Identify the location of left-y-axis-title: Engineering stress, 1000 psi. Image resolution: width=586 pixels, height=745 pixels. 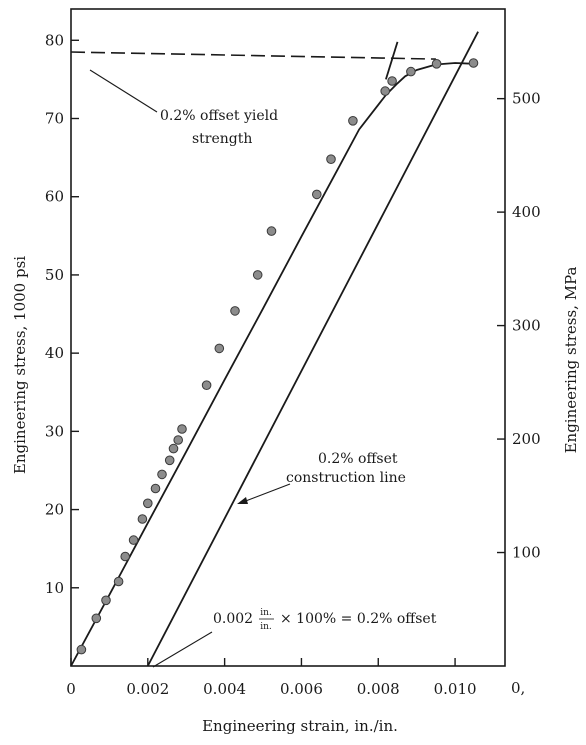
(20, 365).